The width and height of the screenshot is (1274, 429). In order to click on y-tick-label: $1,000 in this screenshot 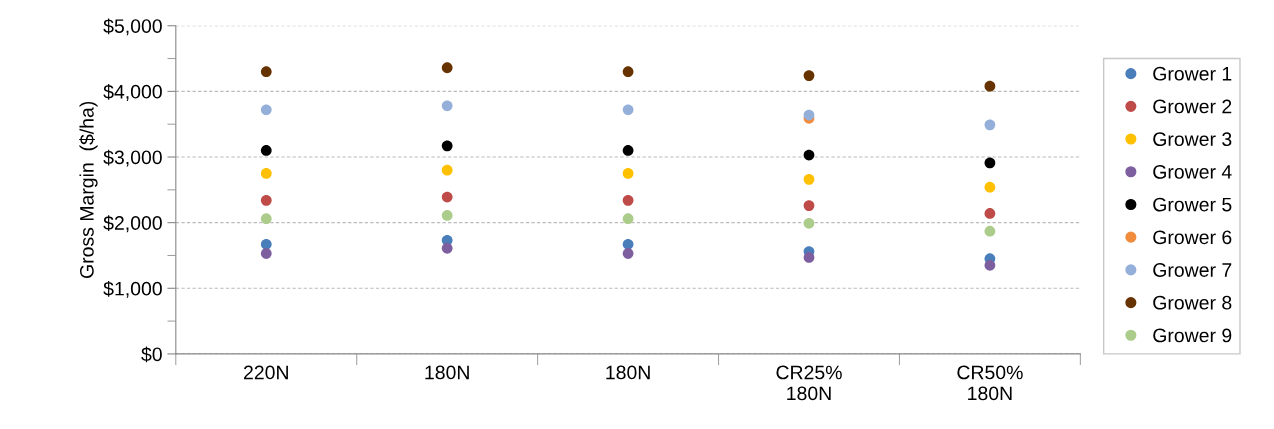, I will do `click(132, 289)`.